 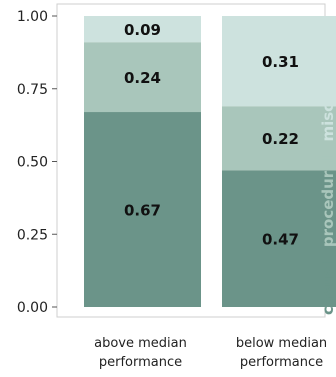 What do you see at coordinates (32, 235) in the screenshot?
I see `y-tick-label-1: 0.25` at bounding box center [32, 235].